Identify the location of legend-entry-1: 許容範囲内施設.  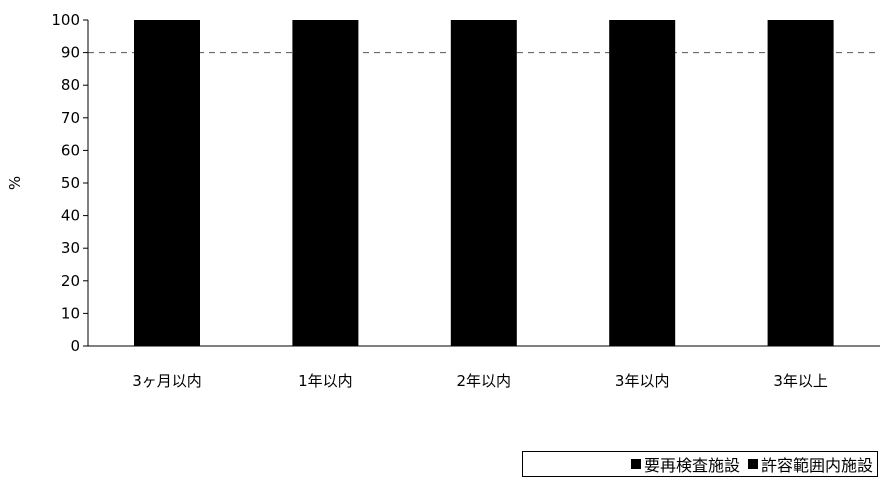
(810, 464).